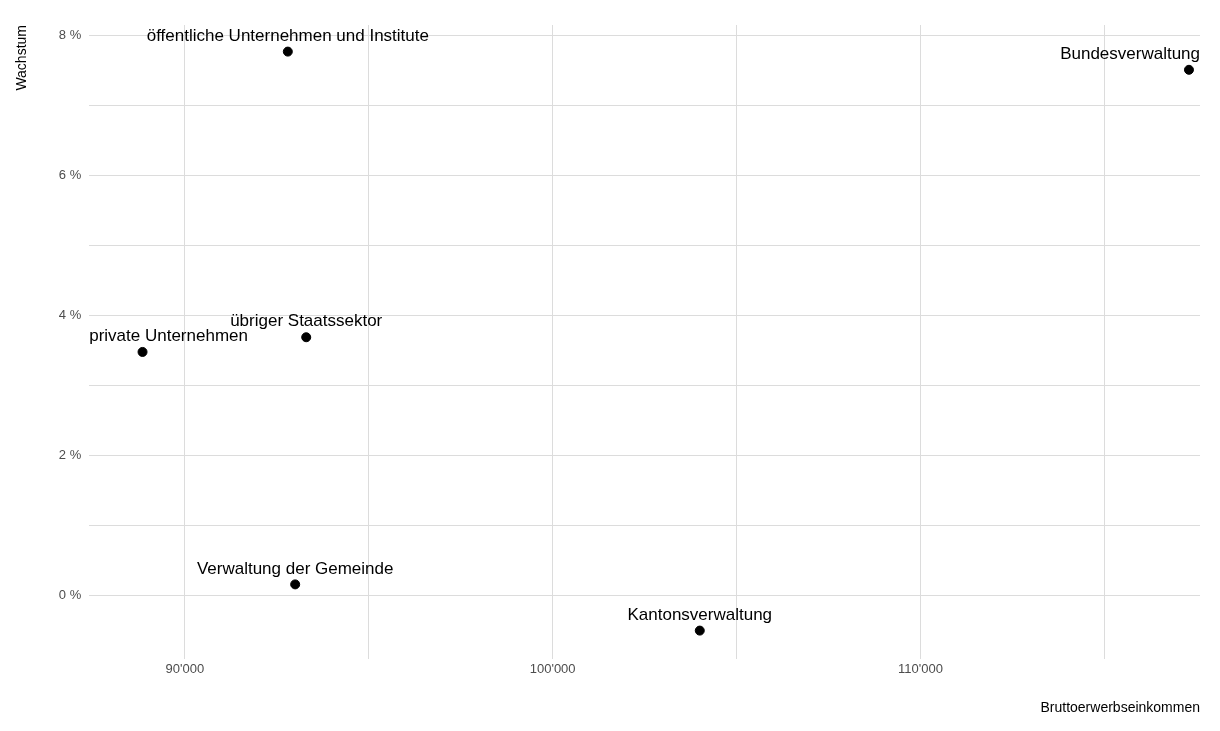  Describe the element at coordinates (552, 668) in the screenshot. I see `x-tick-label: 100'000` at that location.